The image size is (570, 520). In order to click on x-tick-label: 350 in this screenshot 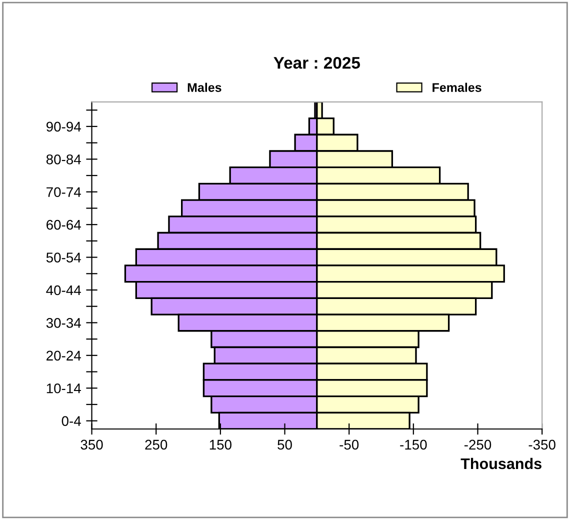, I will do `click(91, 445)`.